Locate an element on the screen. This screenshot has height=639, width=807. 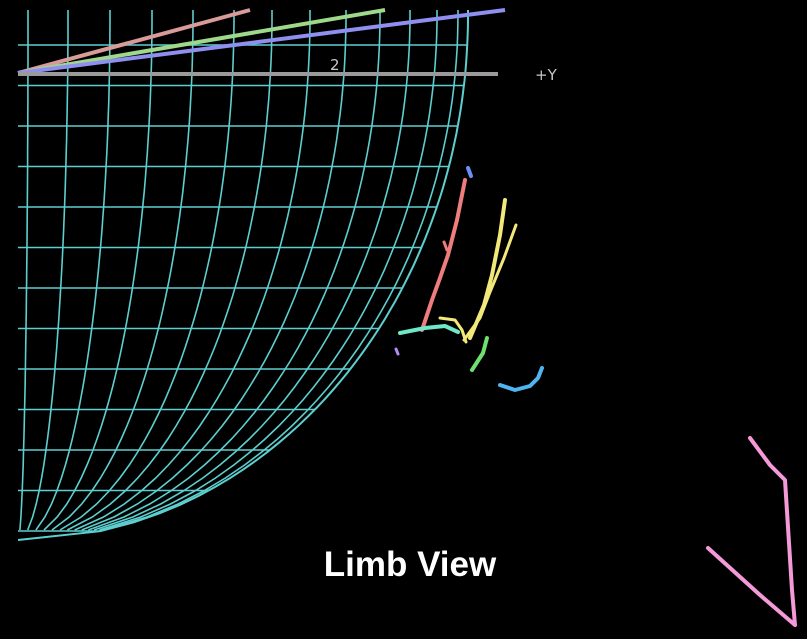
trace-blue-tip is located at coordinates (469, 172).